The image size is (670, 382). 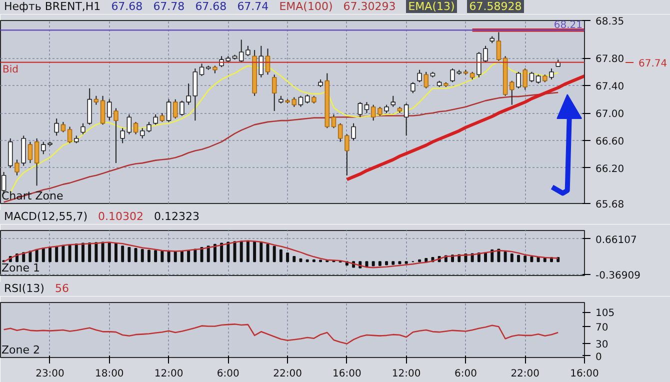 I want to click on text: EMA(13), so click(x=431, y=6).